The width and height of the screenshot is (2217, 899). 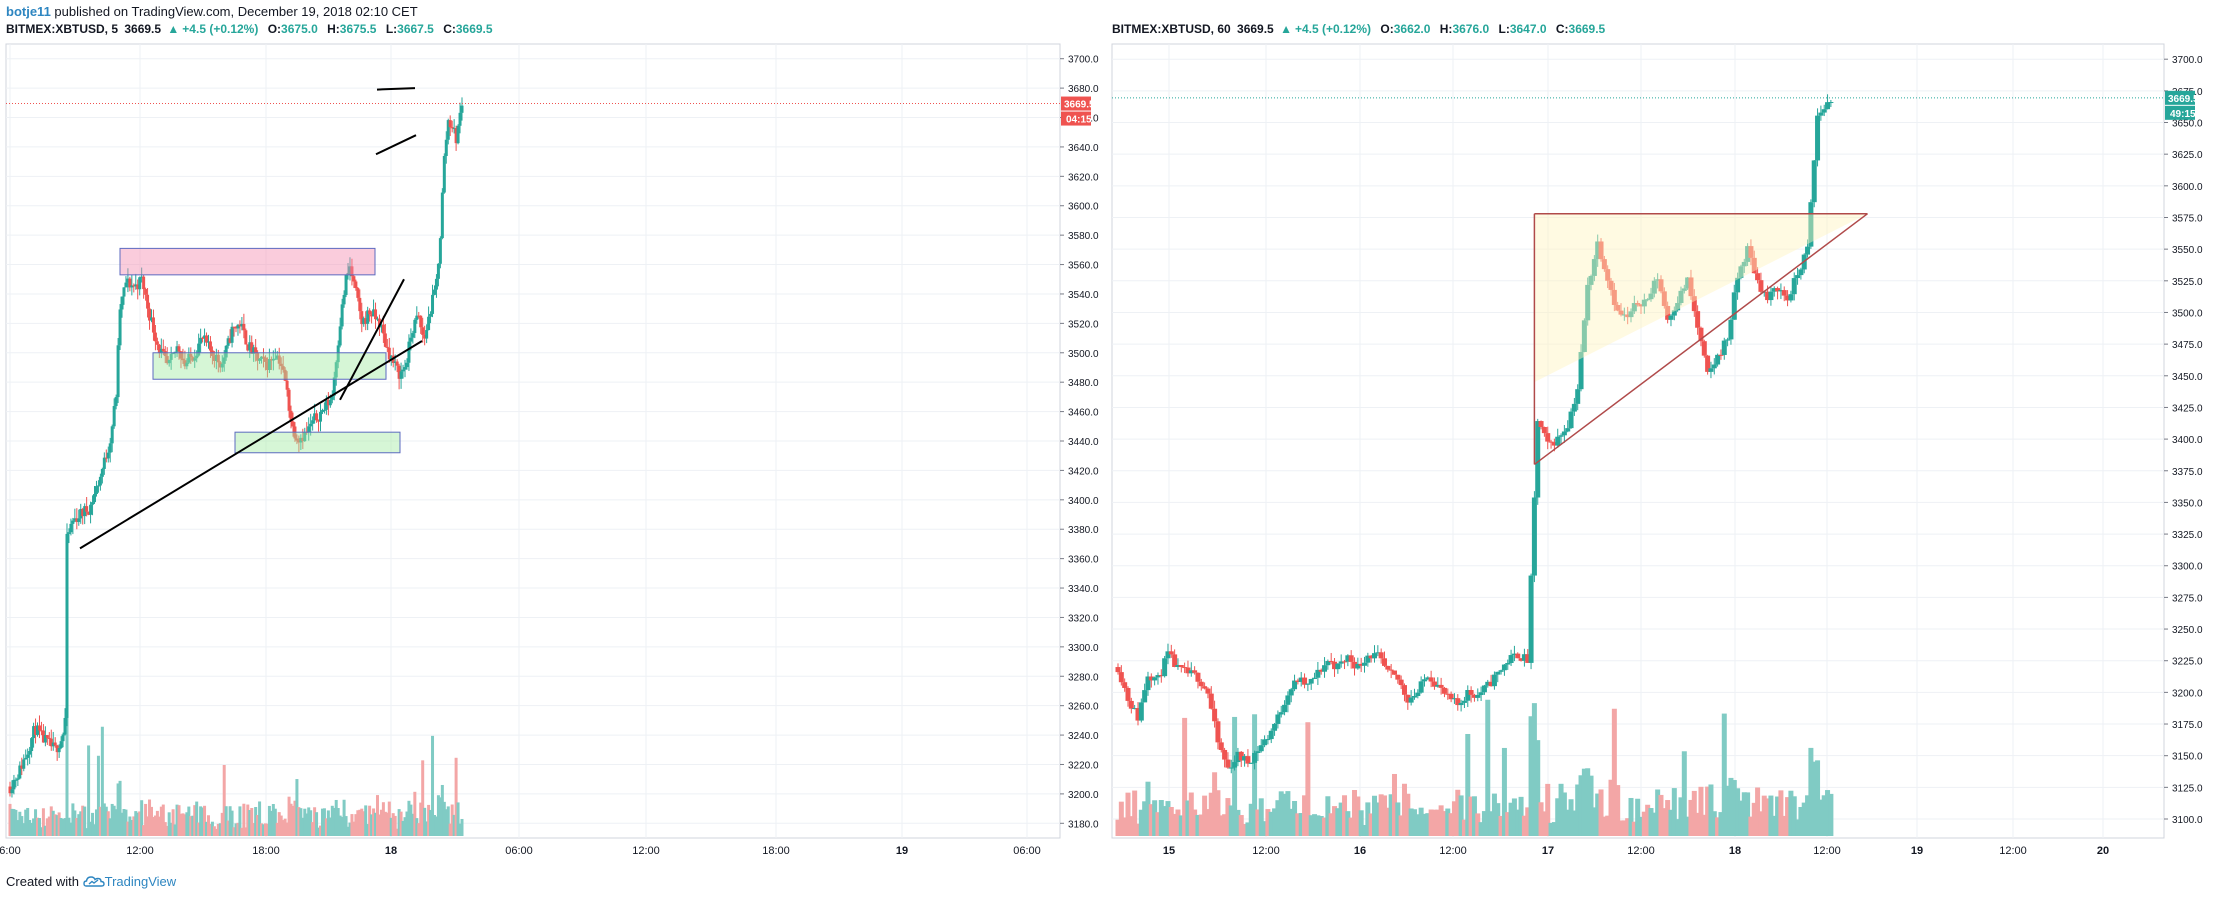 What do you see at coordinates (140, 881) in the screenshot?
I see `footer-tradingview-link: TradingView` at bounding box center [140, 881].